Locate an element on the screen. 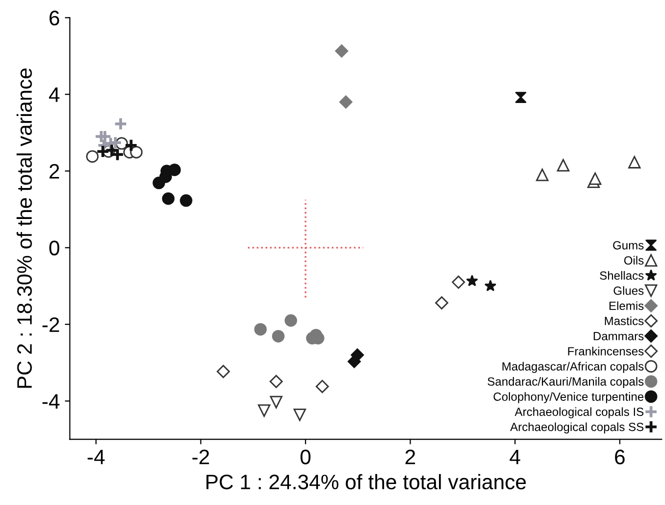 The image size is (665, 505). y-tick-label: -2 is located at coordinates (51, 324).